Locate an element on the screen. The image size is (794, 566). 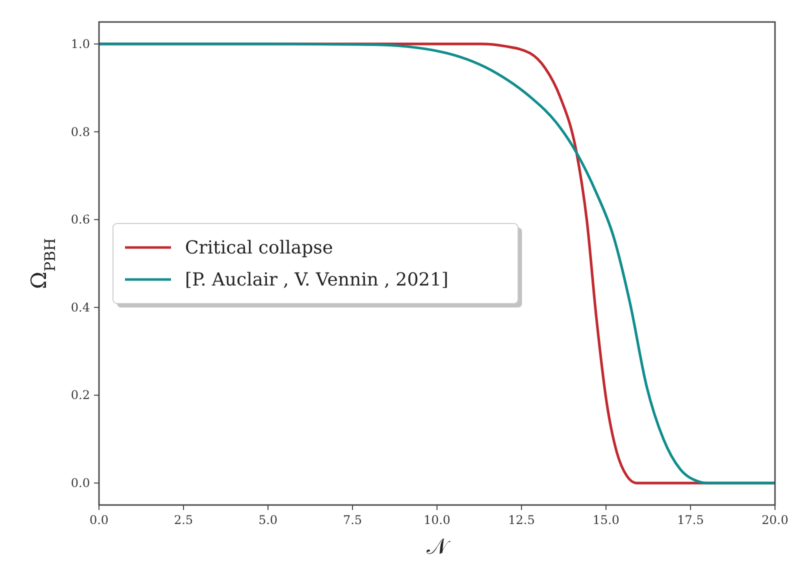
x-tick-label: 20.0 is located at coordinates (775, 520).